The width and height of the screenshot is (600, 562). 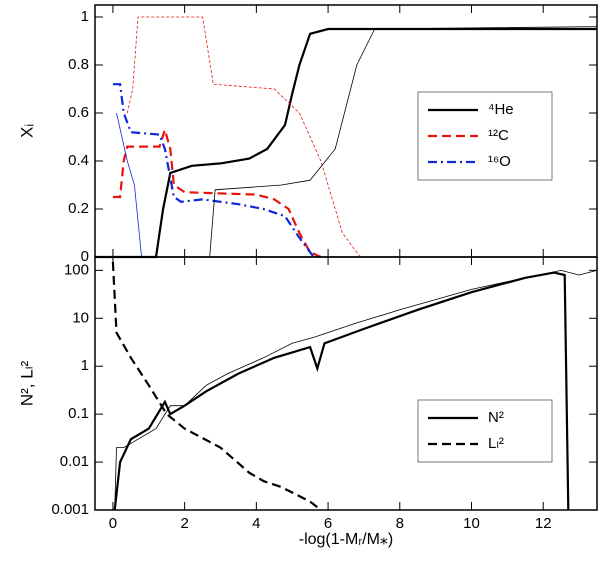 What do you see at coordinates (499, 161) in the screenshot?
I see `legend-label: ¹⁶O` at bounding box center [499, 161].